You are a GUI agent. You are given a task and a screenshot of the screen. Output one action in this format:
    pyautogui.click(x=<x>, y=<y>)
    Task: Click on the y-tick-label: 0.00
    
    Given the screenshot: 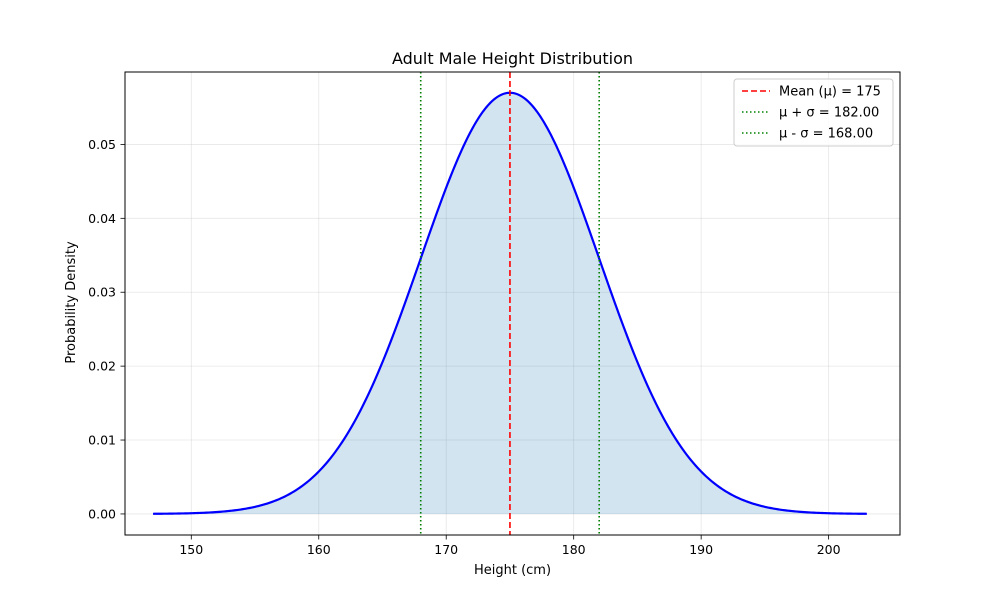 What is the action you would take?
    pyautogui.click(x=102, y=513)
    